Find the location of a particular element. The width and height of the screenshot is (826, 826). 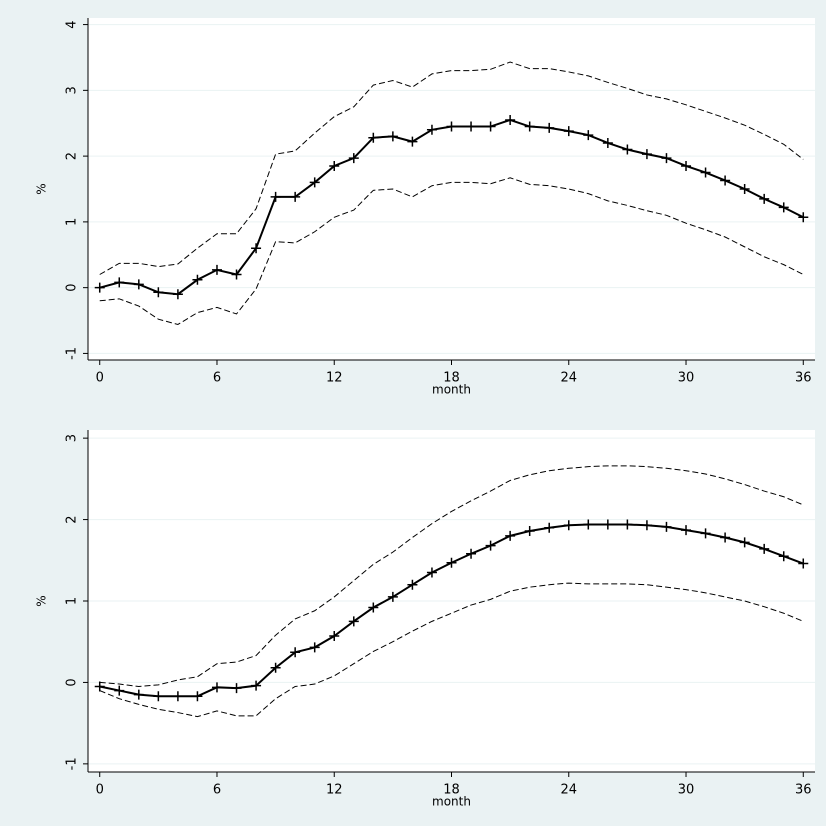

x-tick-label: 6 is located at coordinates (217, 790).